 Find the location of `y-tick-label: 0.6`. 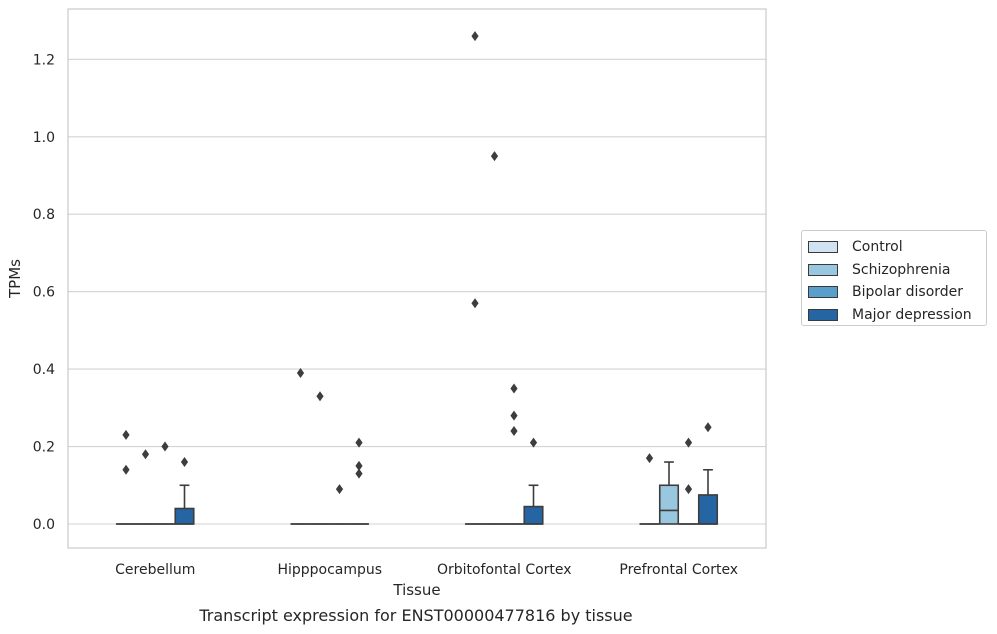

y-tick-label: 0.6 is located at coordinates (44, 293).